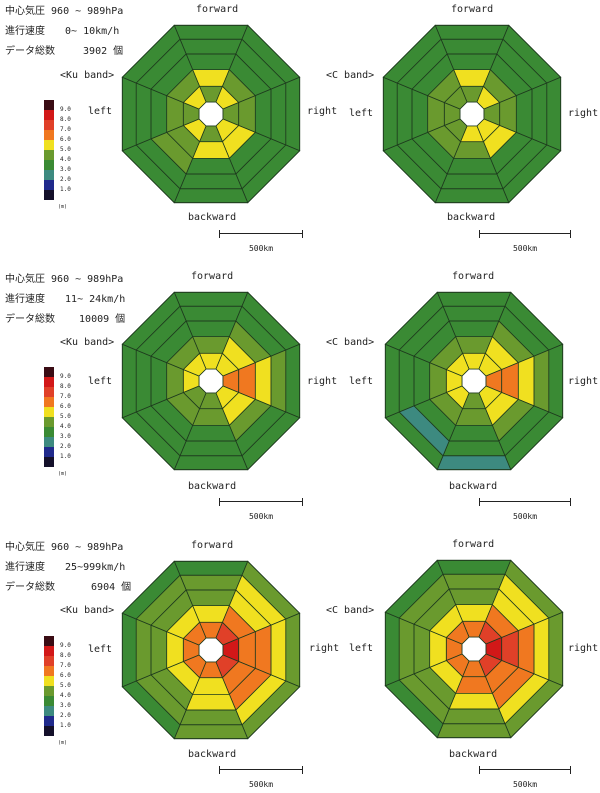  What do you see at coordinates (261, 241) in the screenshot?
I see `scale-bar: 500km` at bounding box center [261, 241].